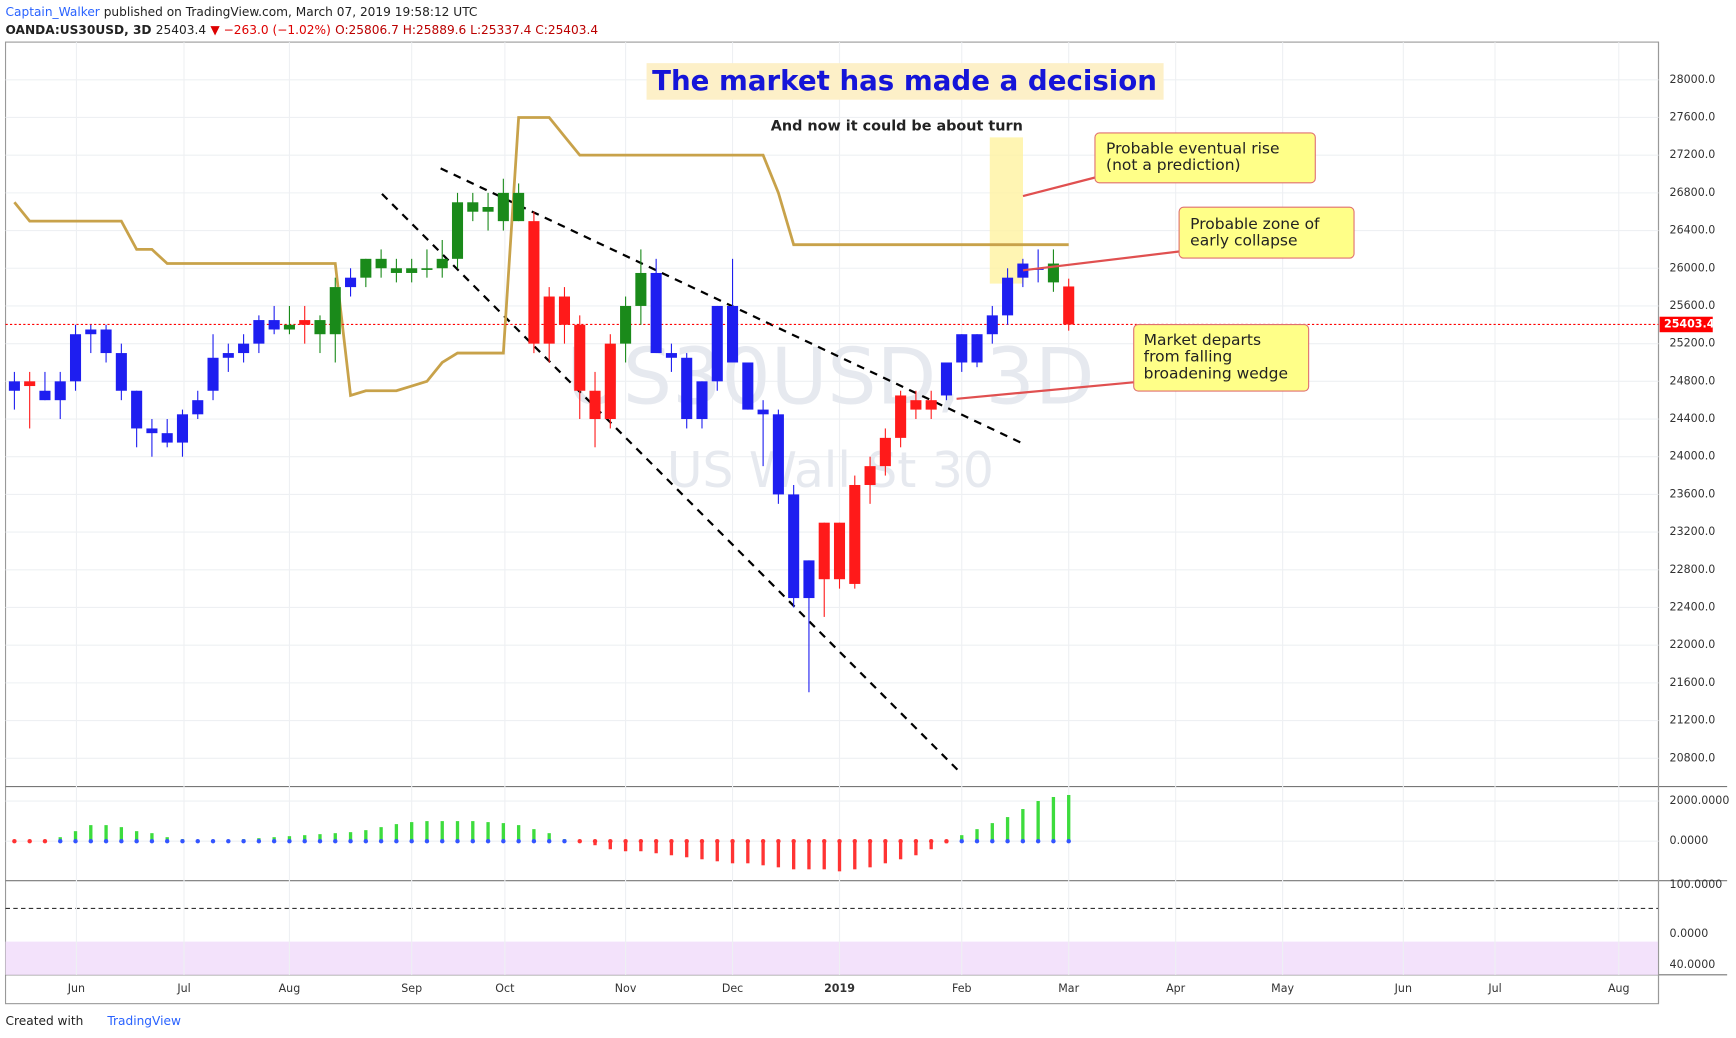 The image size is (1736, 1038). Describe the element at coordinates (143, 1021) in the screenshot. I see `footer-brand: TradingView` at that location.